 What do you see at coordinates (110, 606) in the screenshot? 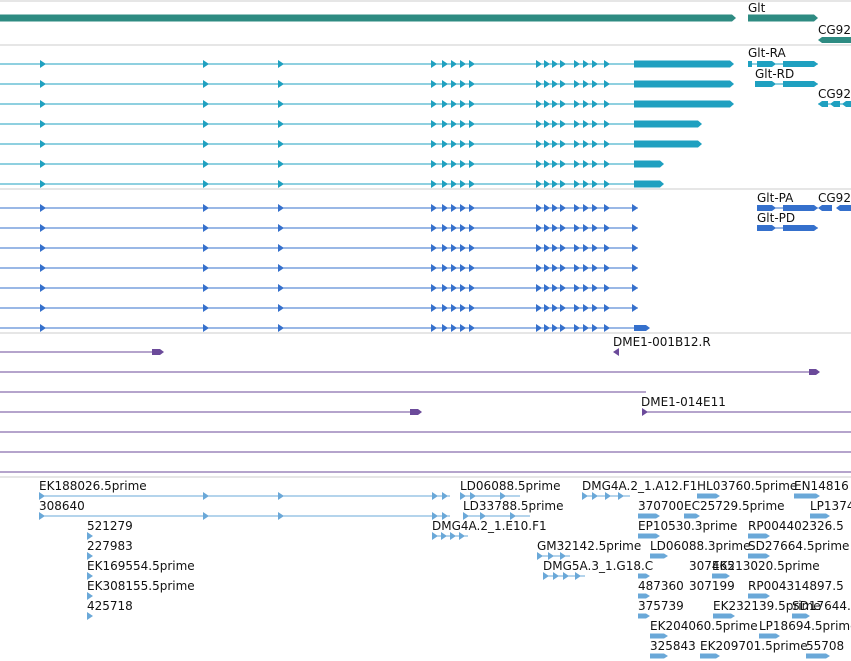
I see `est-label: 425718` at bounding box center [110, 606].